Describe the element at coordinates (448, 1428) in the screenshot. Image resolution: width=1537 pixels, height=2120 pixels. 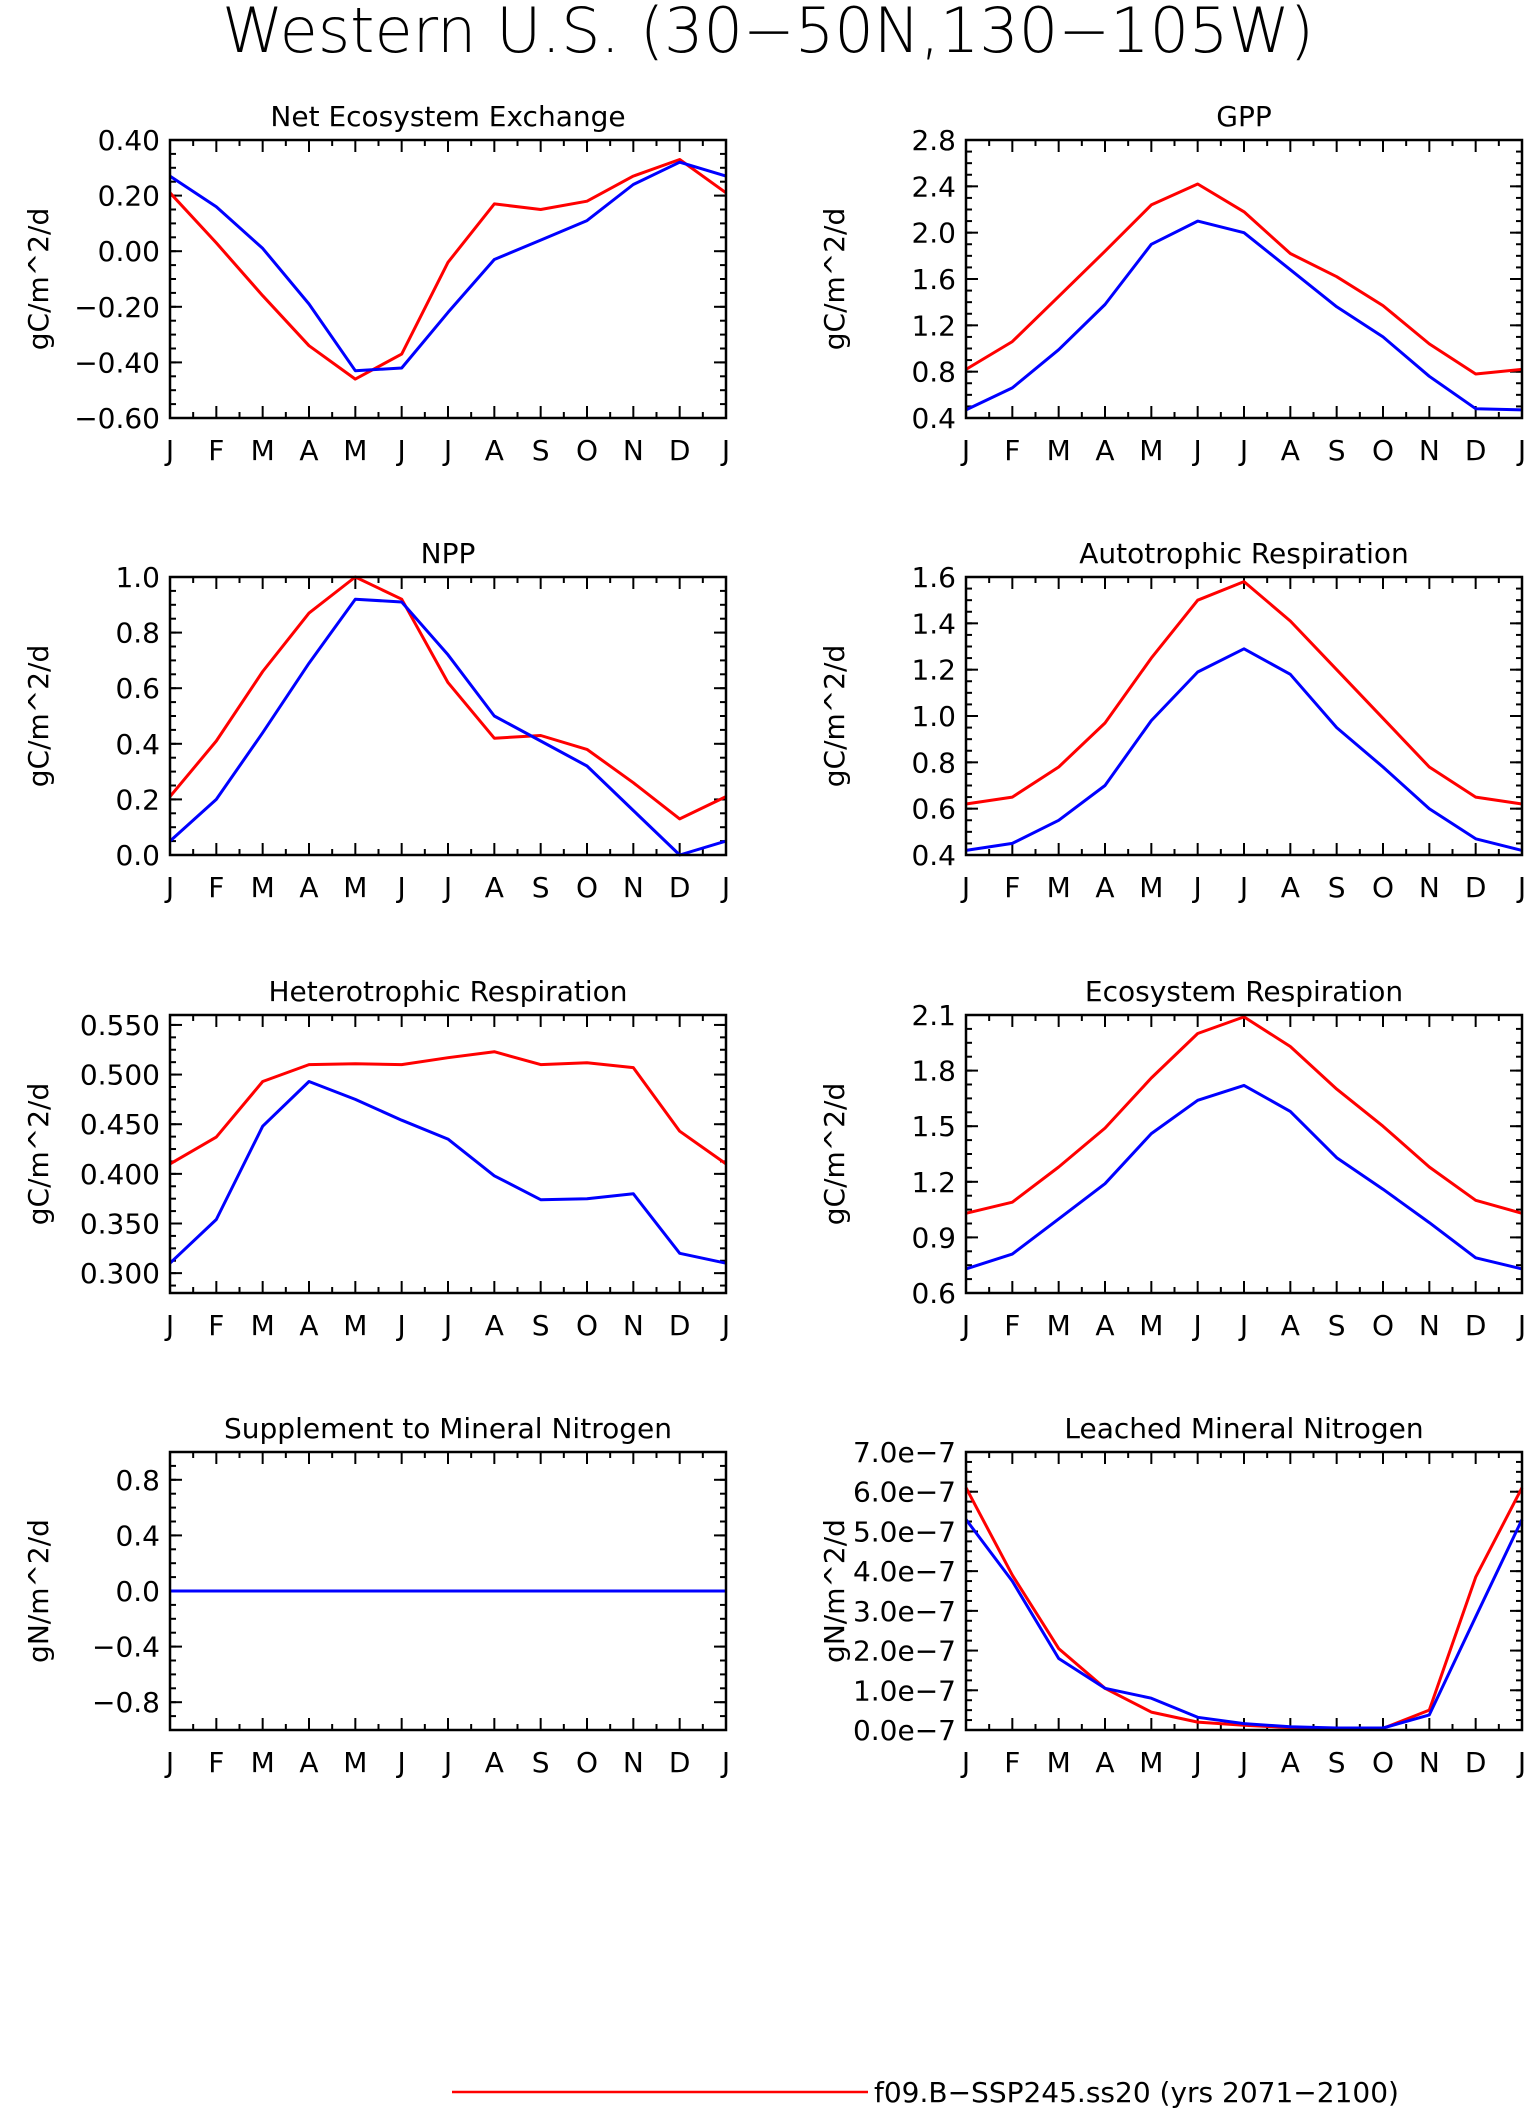
I see `panel-title: Supplement to Mineral Nitrogen` at that location.